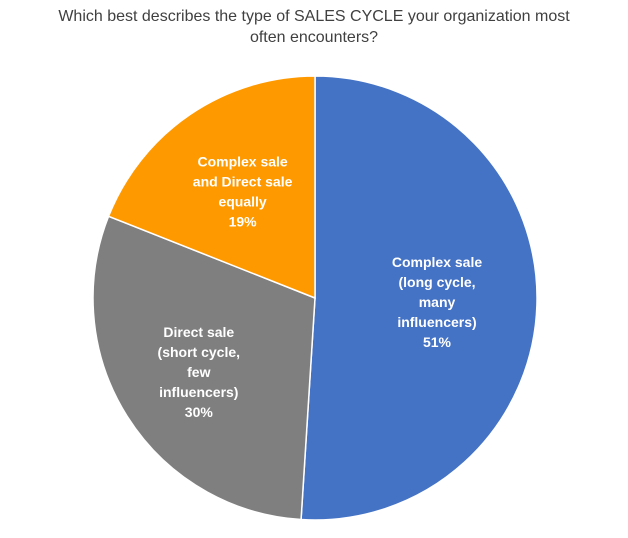  What do you see at coordinates (242, 202) in the screenshot?
I see `data-label-line: equally` at bounding box center [242, 202].